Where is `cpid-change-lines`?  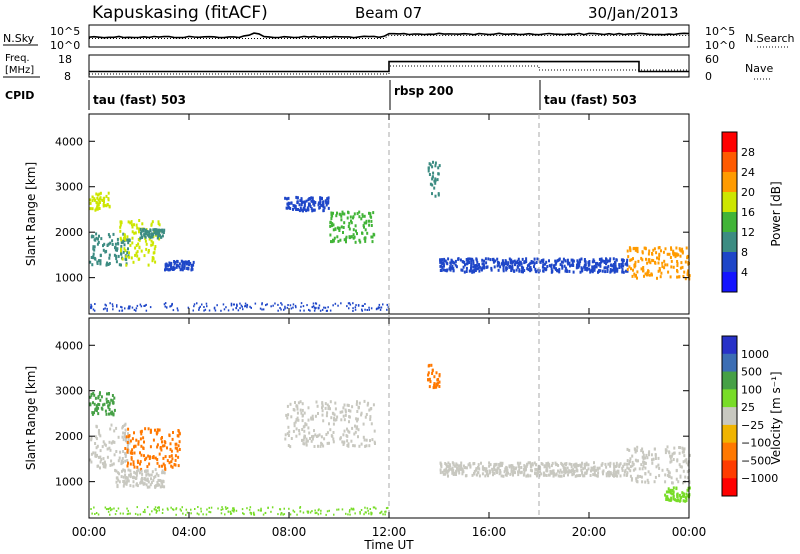 cpid-change-lines is located at coordinates (464, 316).